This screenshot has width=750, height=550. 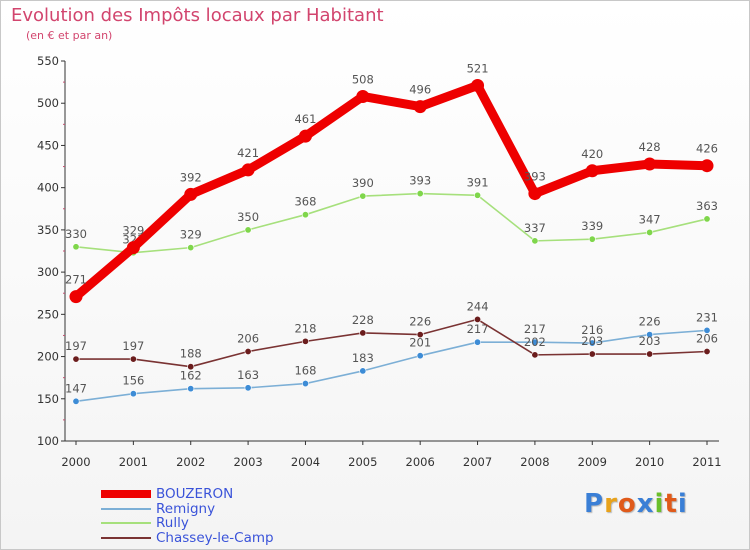 What do you see at coordinates (248, 217) in the screenshot?
I see `data-label-rully: 350` at bounding box center [248, 217].